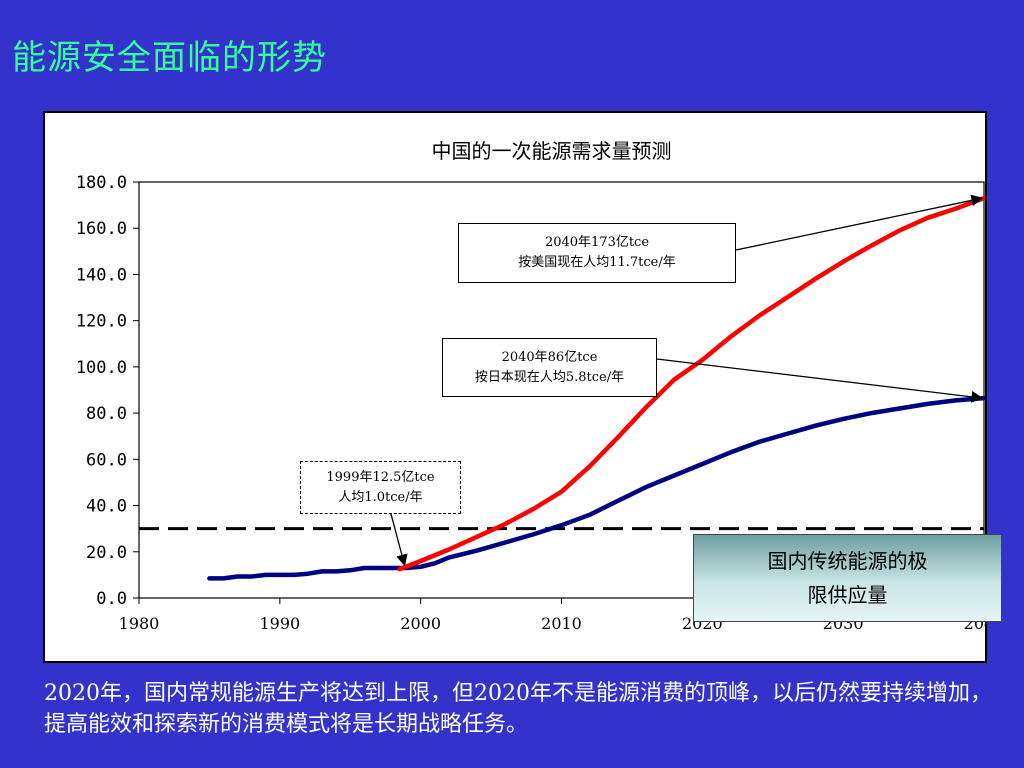  I want to click on x-tick-label: 1980, so click(139, 623).